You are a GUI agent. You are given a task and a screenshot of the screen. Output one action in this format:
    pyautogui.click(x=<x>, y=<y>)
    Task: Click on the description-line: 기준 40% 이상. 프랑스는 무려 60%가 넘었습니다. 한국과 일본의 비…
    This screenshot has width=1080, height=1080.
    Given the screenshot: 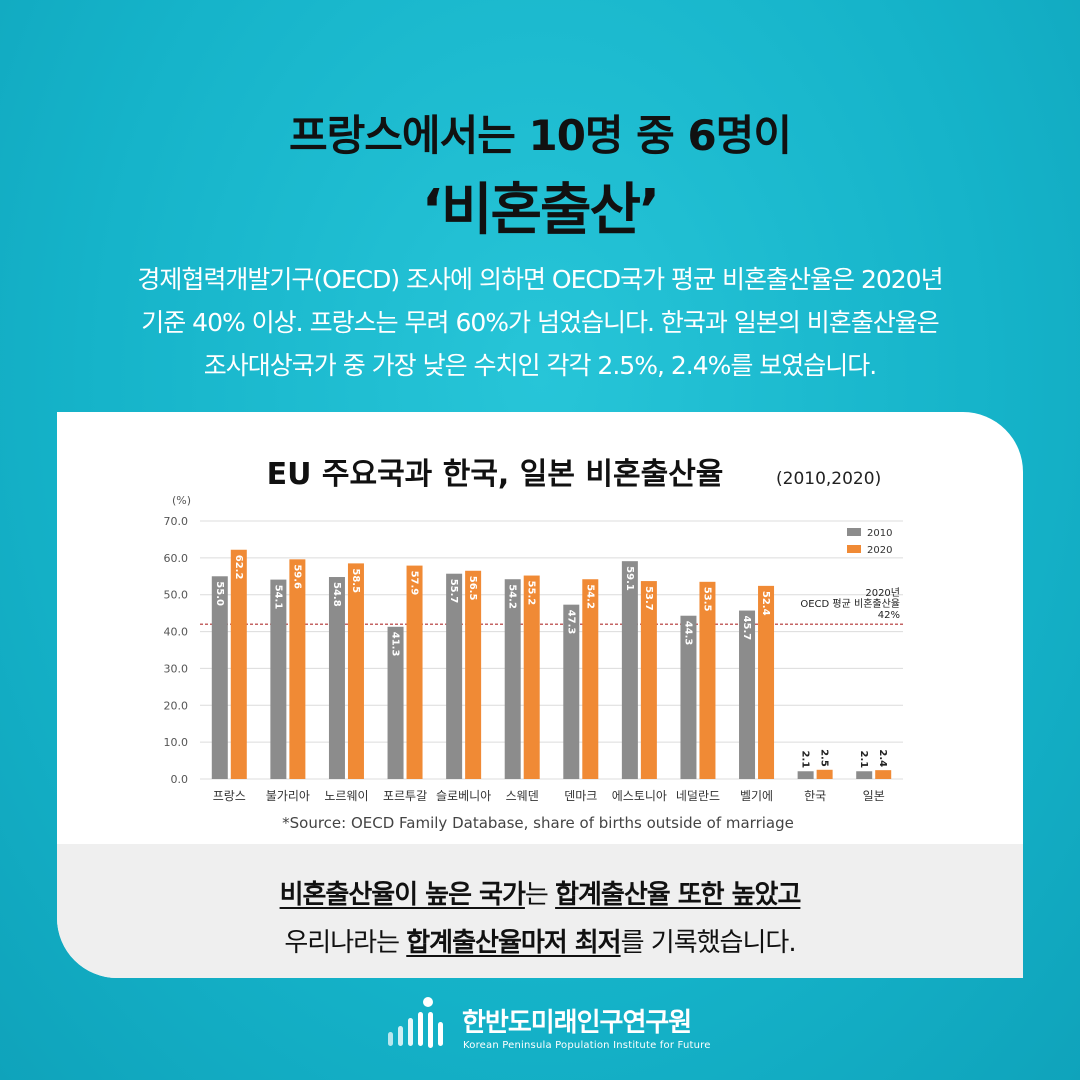 What is the action you would take?
    pyautogui.click(x=540, y=322)
    